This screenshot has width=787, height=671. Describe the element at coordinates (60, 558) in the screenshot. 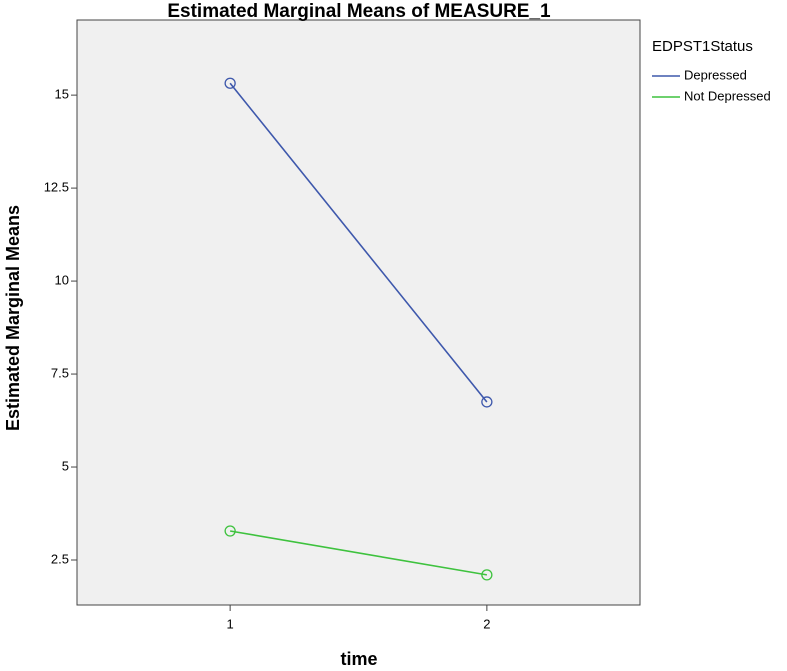

I see `y-tick-label: 2.5` at that location.